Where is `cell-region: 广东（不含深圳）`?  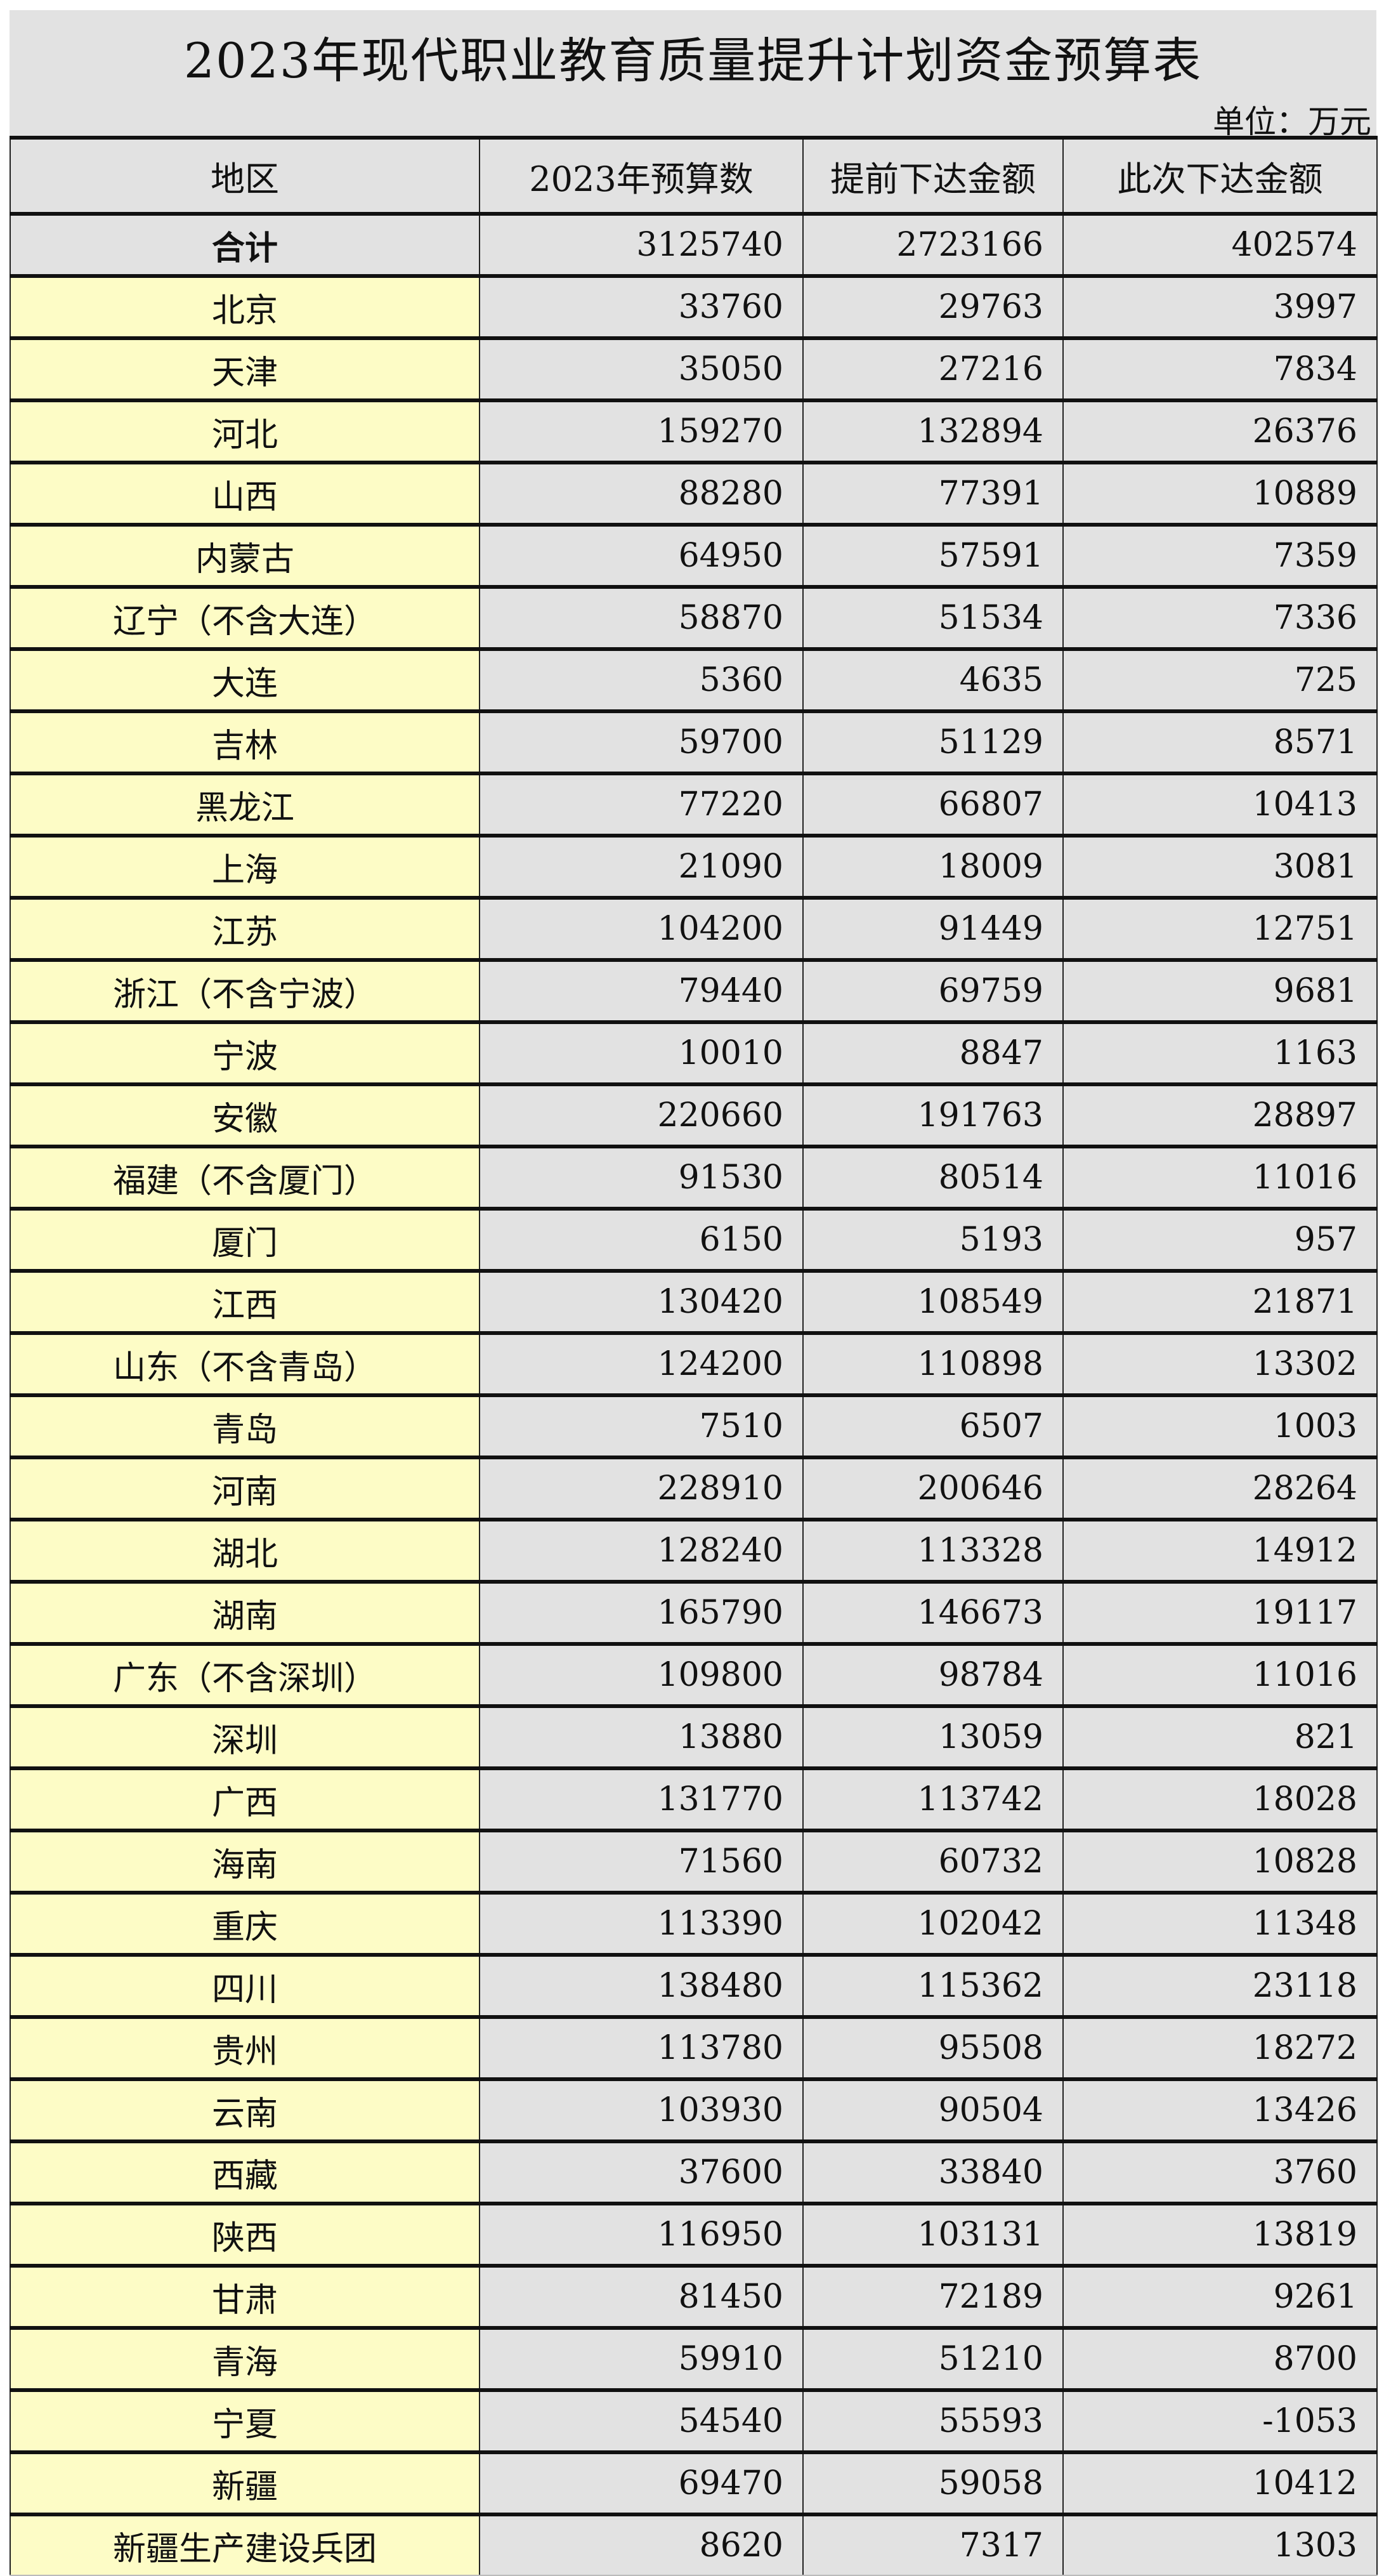
cell-region: 广东（不含深圳） is located at coordinates (245, 1674).